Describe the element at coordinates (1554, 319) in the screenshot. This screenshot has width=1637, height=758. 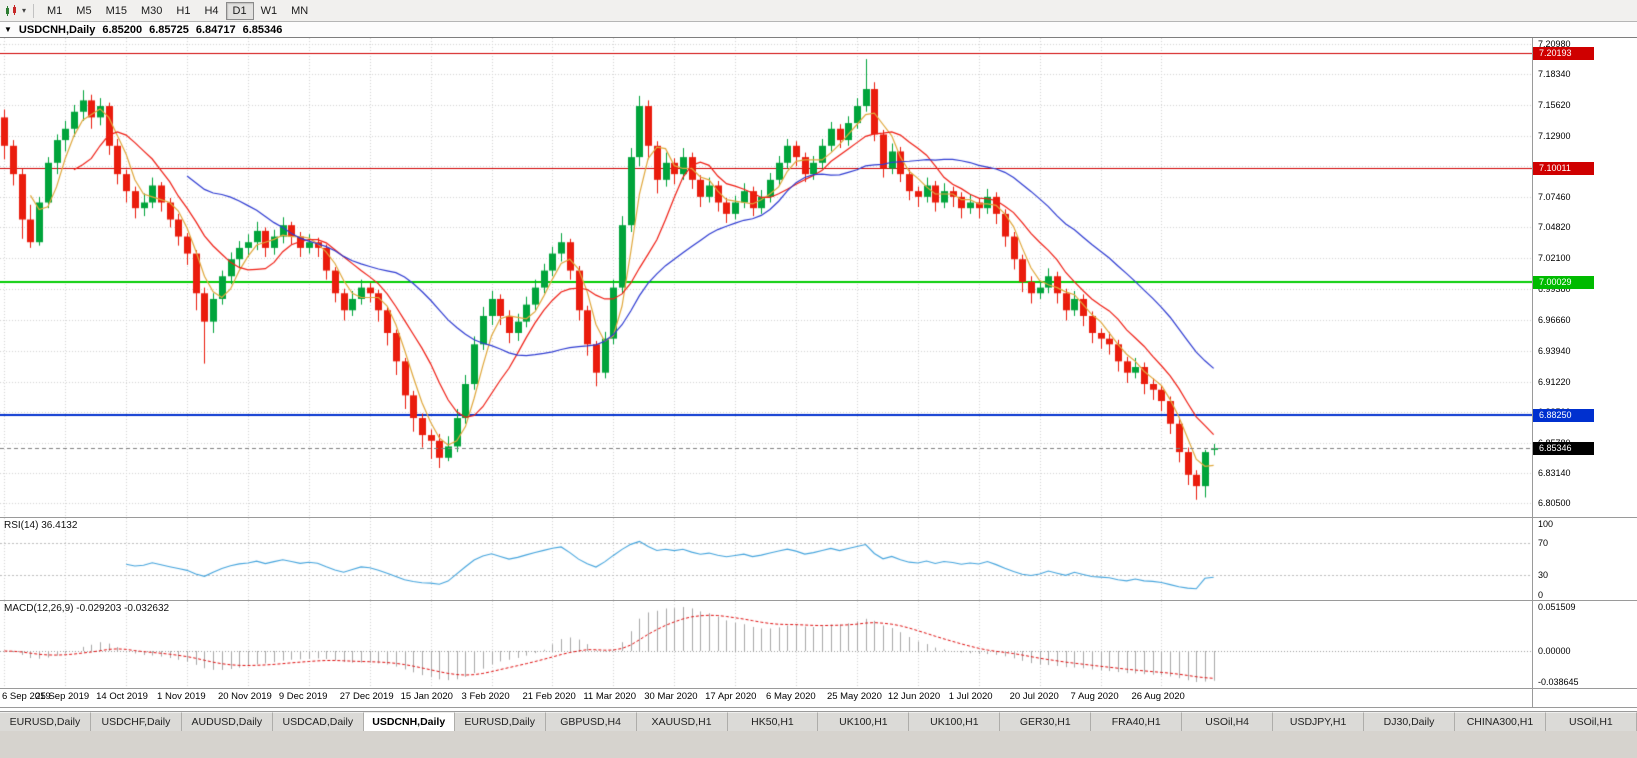
I see `price-tick: 6.96660` at that location.